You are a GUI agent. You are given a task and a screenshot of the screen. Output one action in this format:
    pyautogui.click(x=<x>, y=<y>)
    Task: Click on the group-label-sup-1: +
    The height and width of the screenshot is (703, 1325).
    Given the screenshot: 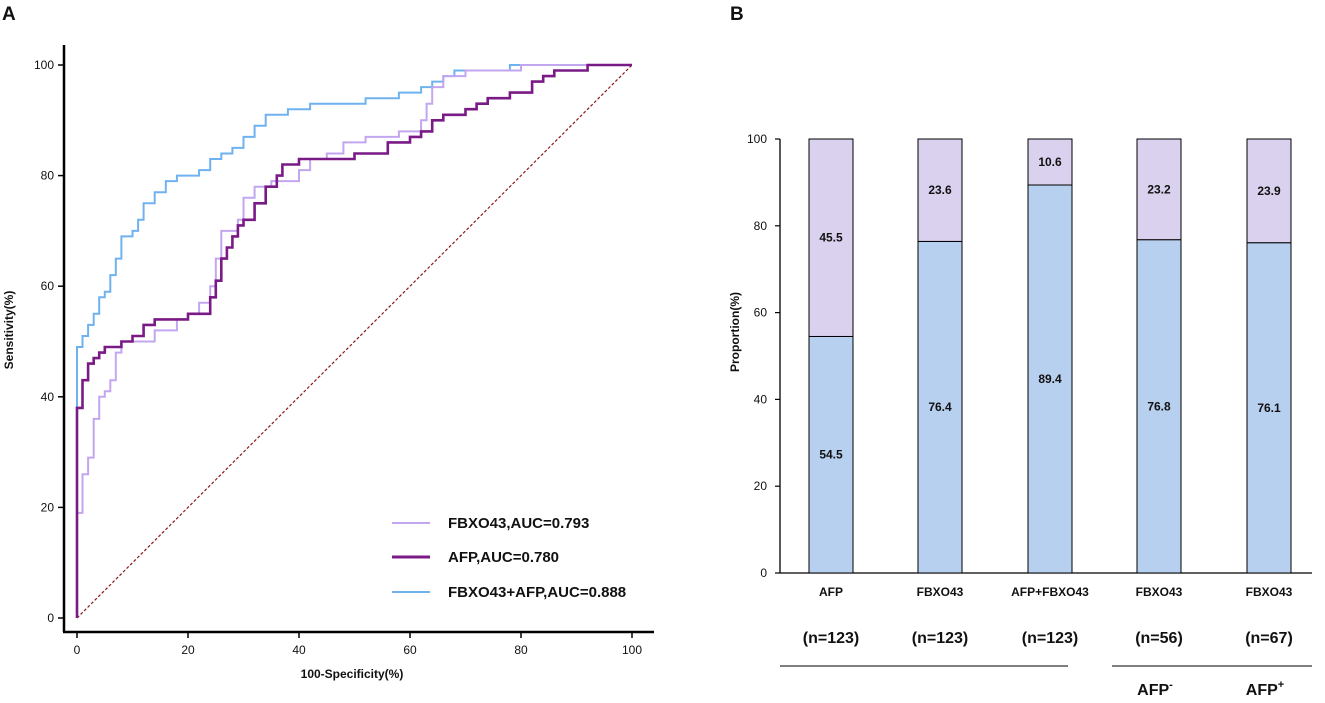 What is the action you would take?
    pyautogui.click(x=1281, y=685)
    